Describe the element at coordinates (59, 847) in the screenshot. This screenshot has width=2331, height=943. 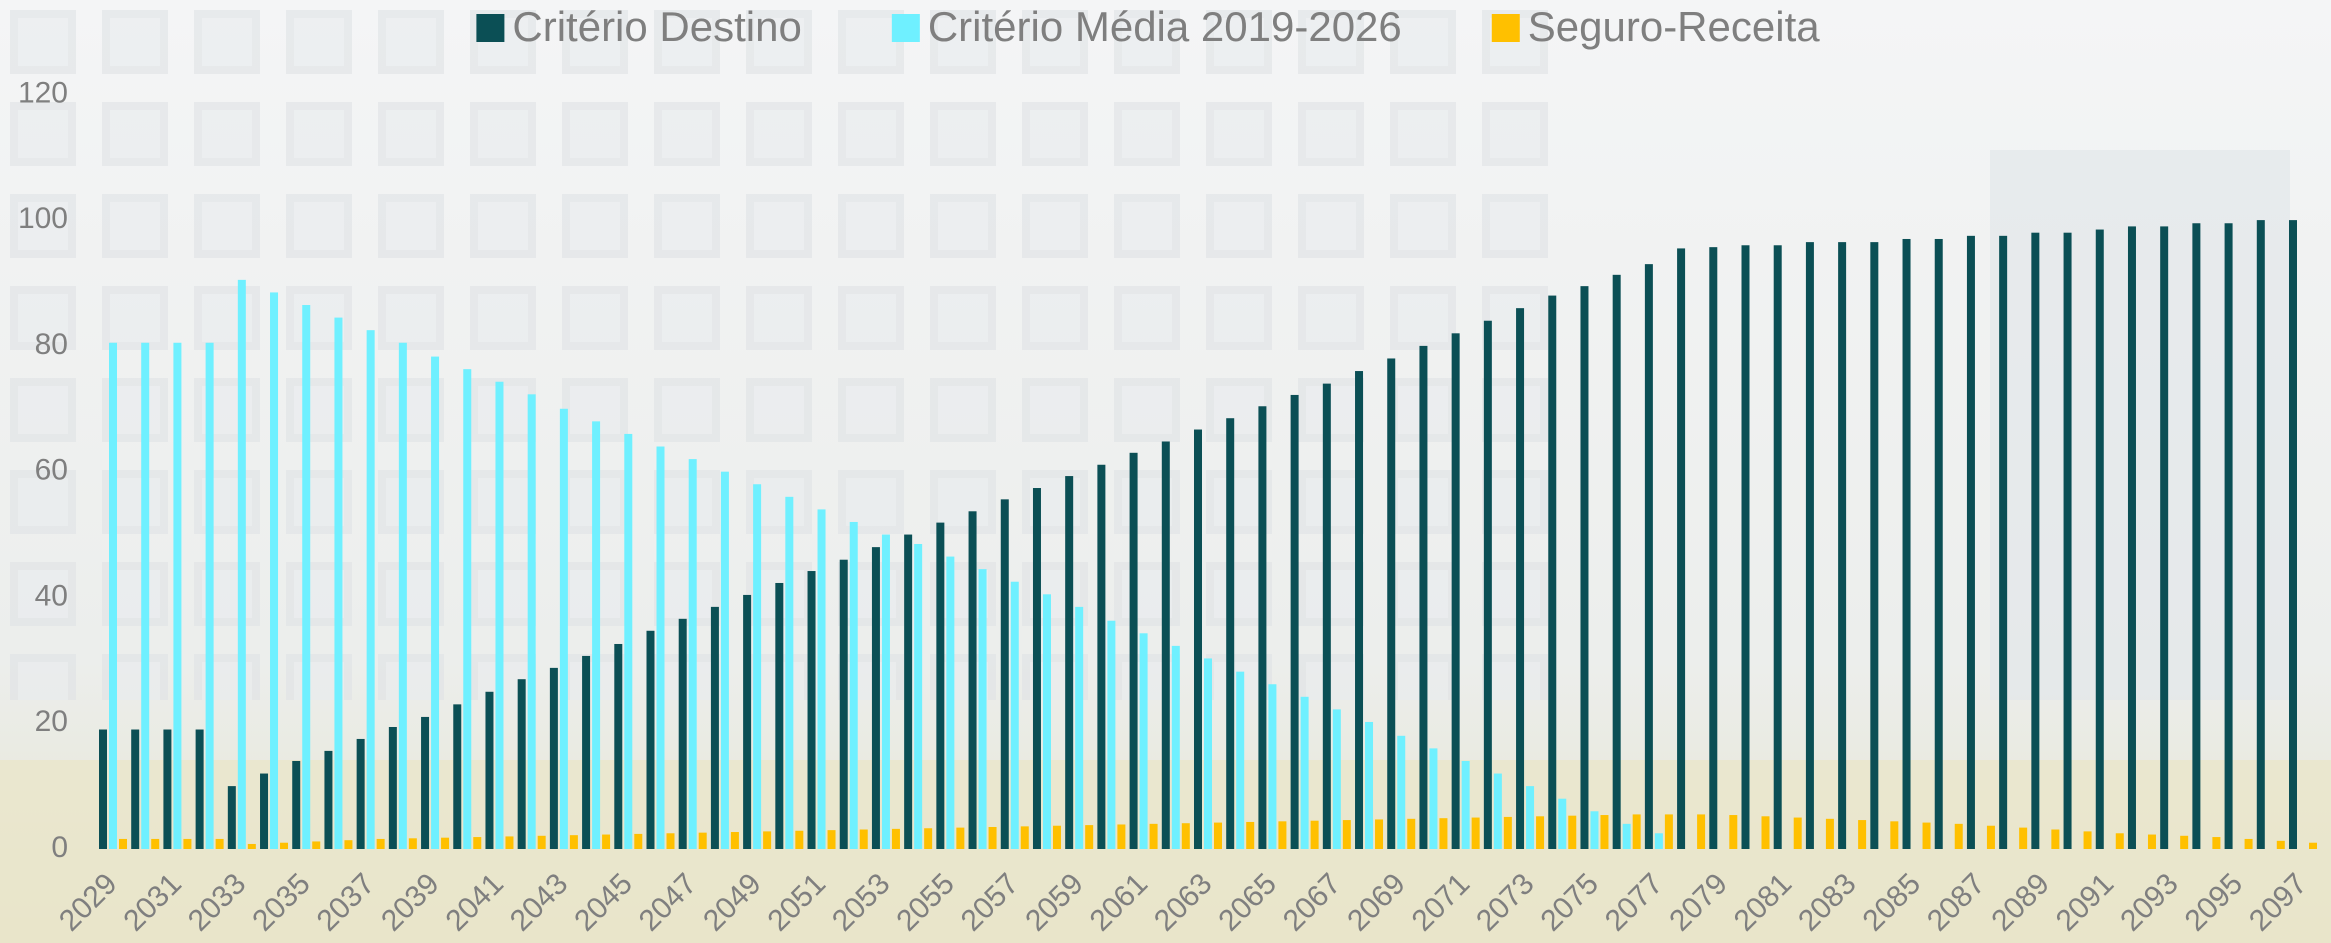
I see `y-tick-label: 0` at that location.